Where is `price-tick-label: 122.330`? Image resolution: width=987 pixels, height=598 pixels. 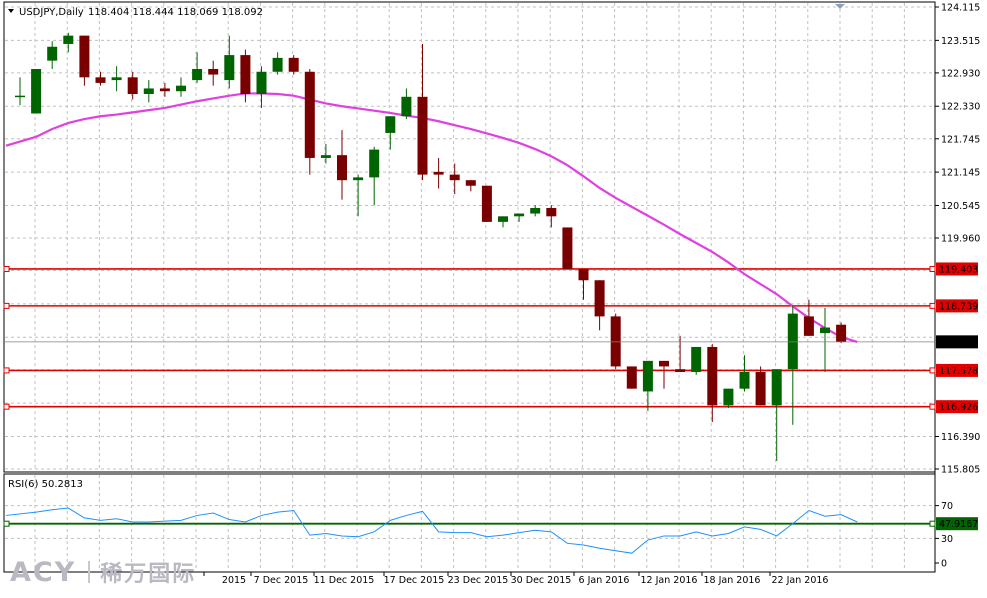 price-tick-label: 122.330 is located at coordinates (960, 107).